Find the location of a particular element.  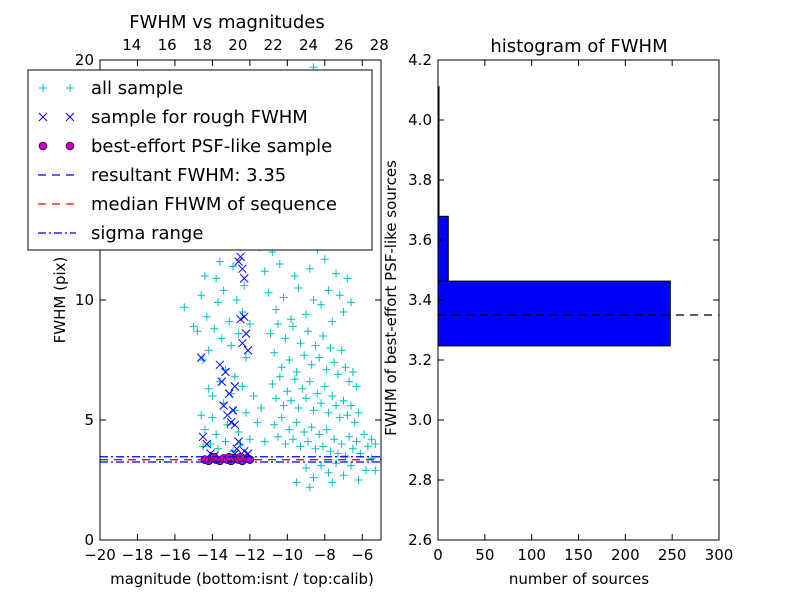

x-tick-label: −18 is located at coordinates (138, 555).